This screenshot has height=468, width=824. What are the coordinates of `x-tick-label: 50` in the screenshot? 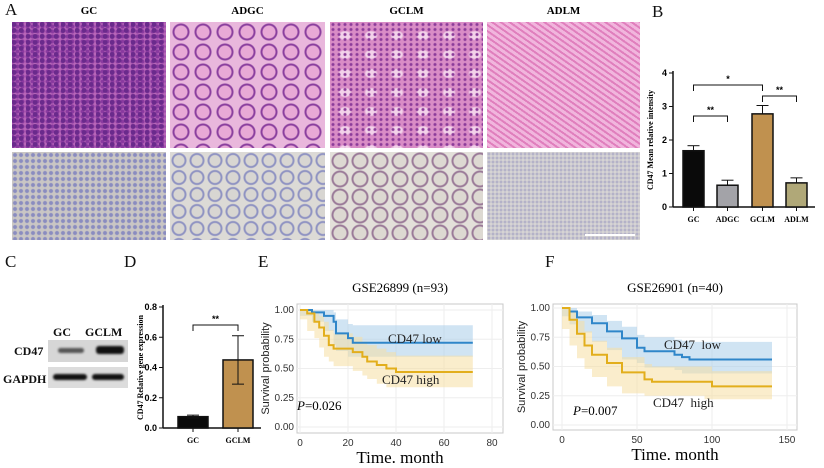 It's located at (637, 440).